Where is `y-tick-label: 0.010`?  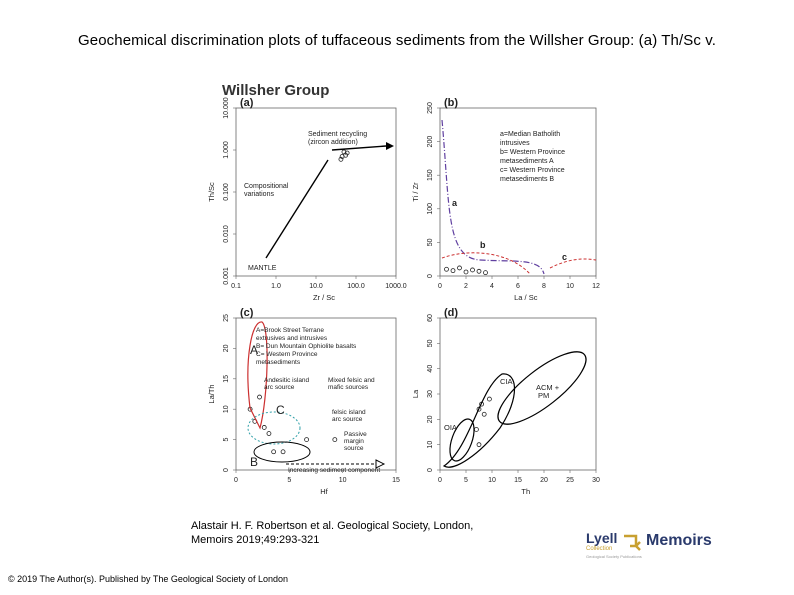
y-tick-label: 0.010 is located at coordinates (226, 234).